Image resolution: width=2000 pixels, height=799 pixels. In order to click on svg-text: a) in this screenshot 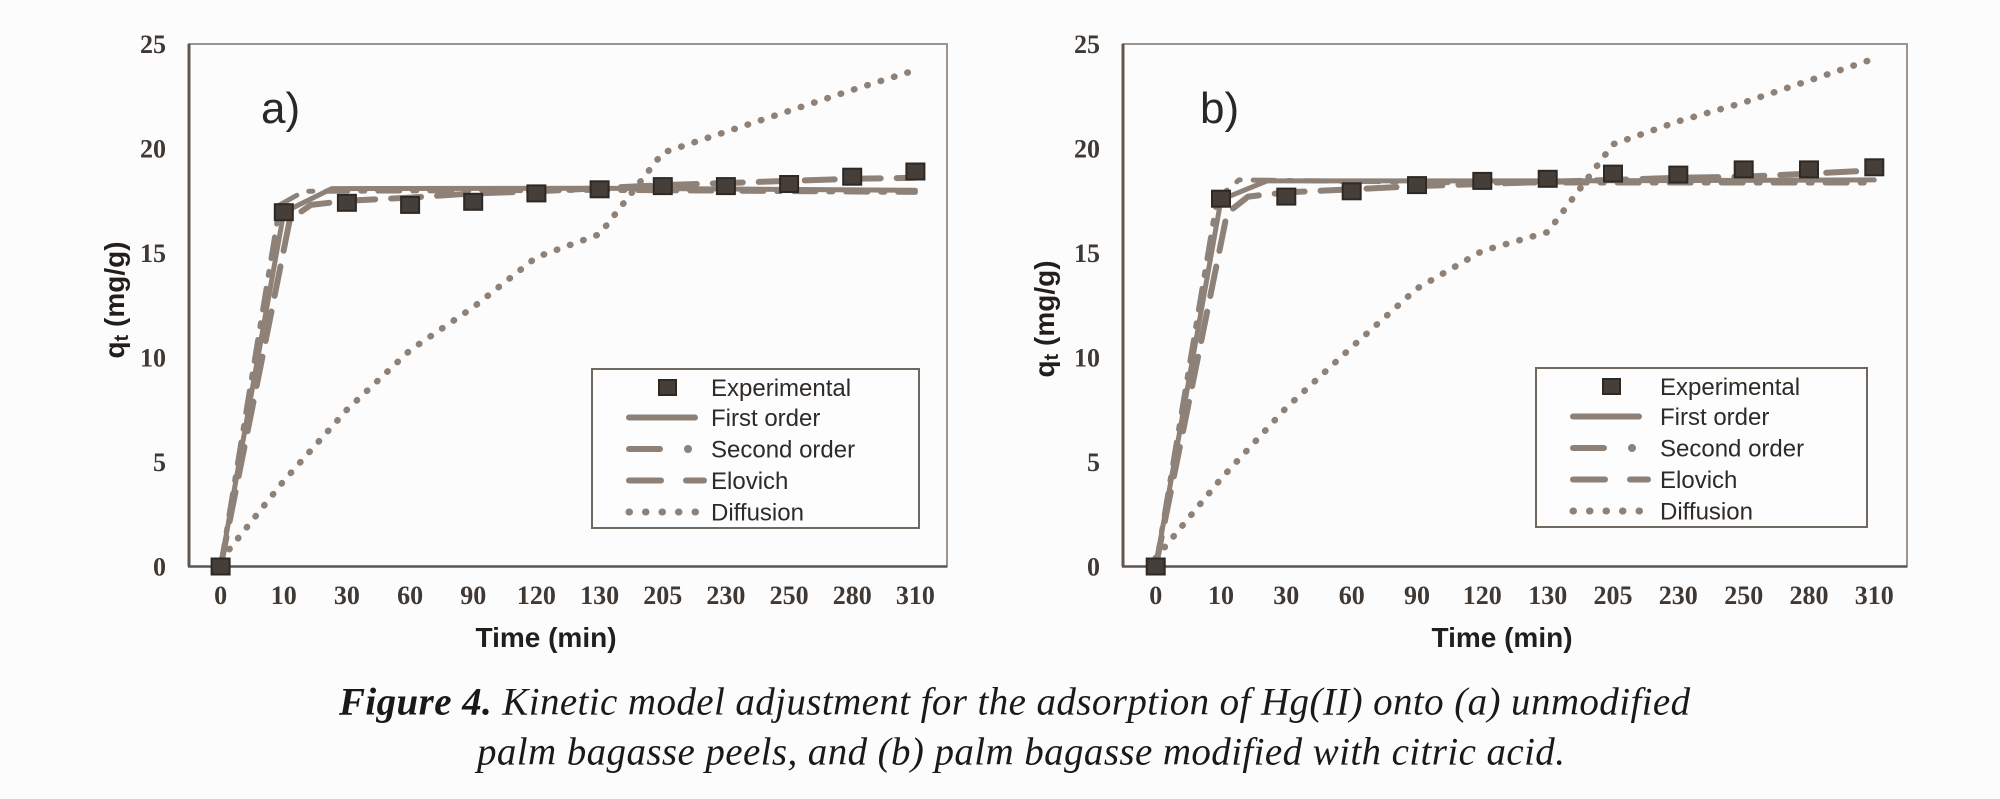, I will do `click(280, 108)`.